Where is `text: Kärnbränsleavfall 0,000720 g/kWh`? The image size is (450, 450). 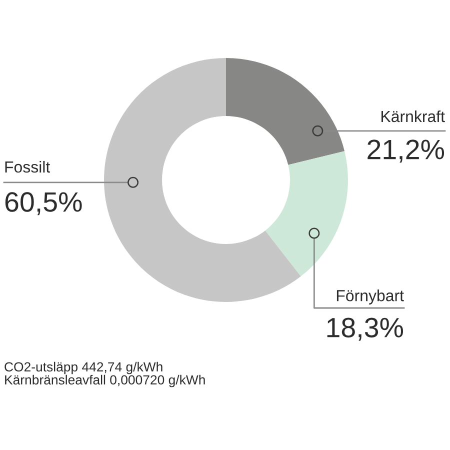
text: Kärnbränsleavfall 0,000720 g/kWh is located at coordinates (105, 381).